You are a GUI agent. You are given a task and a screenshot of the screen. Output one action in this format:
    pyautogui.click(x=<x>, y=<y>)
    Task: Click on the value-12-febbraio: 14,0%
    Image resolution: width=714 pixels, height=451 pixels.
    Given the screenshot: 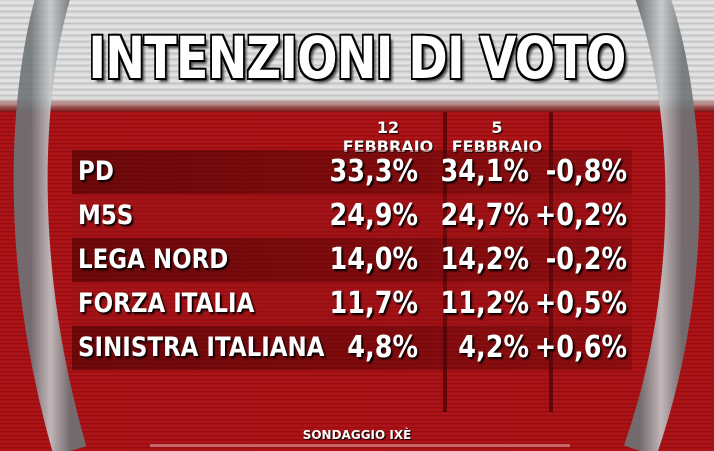 What is the action you would take?
    pyautogui.click(x=373, y=259)
    